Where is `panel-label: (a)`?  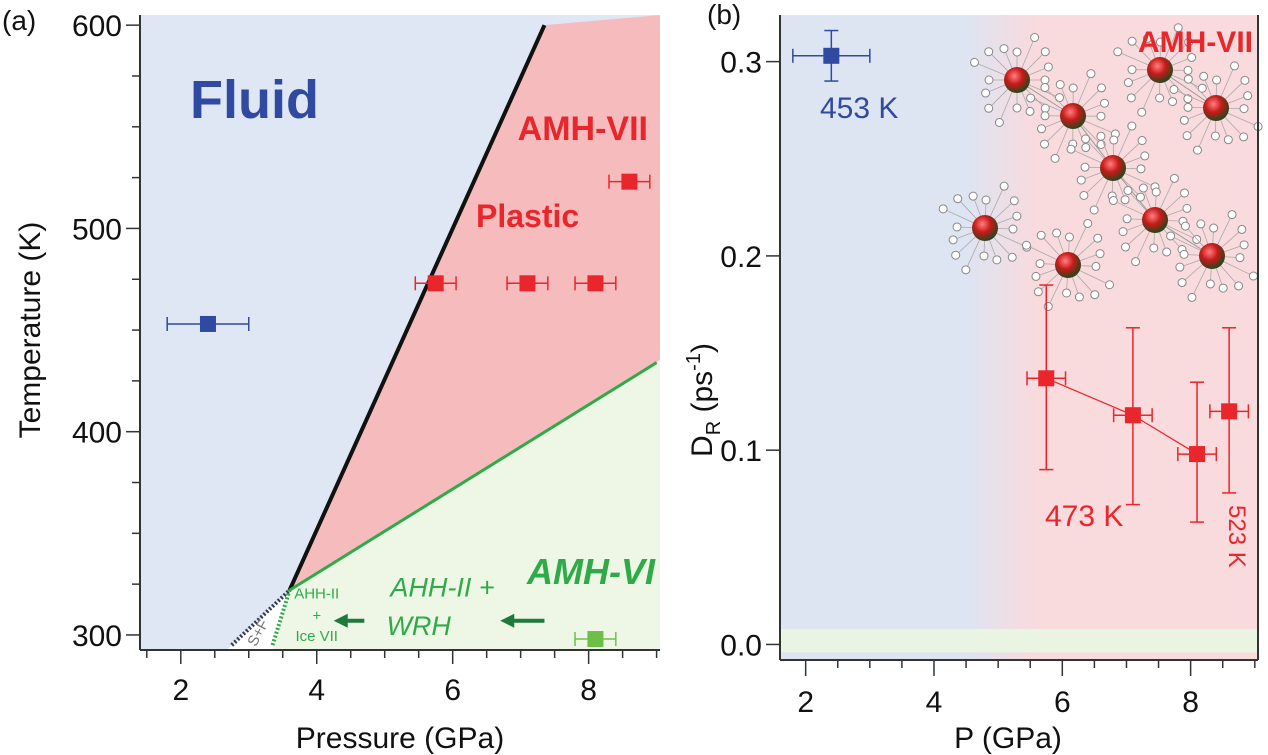
panel-label: (a) is located at coordinates (19, 20).